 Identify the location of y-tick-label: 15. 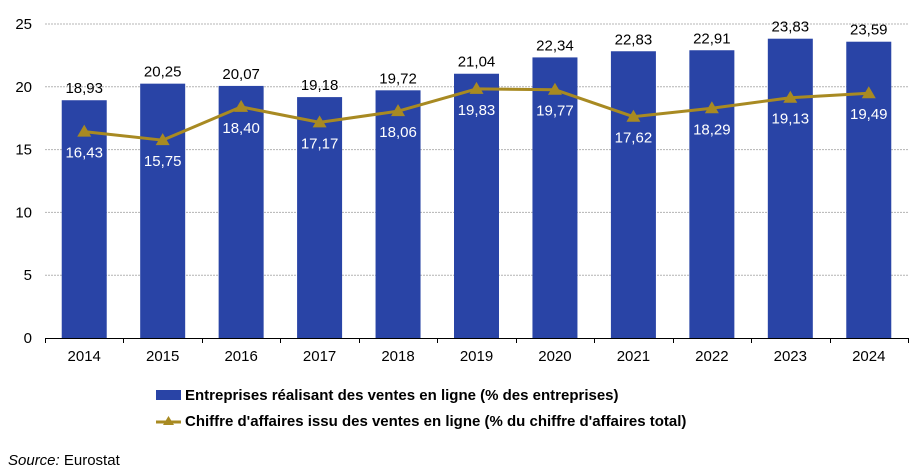
(23, 150).